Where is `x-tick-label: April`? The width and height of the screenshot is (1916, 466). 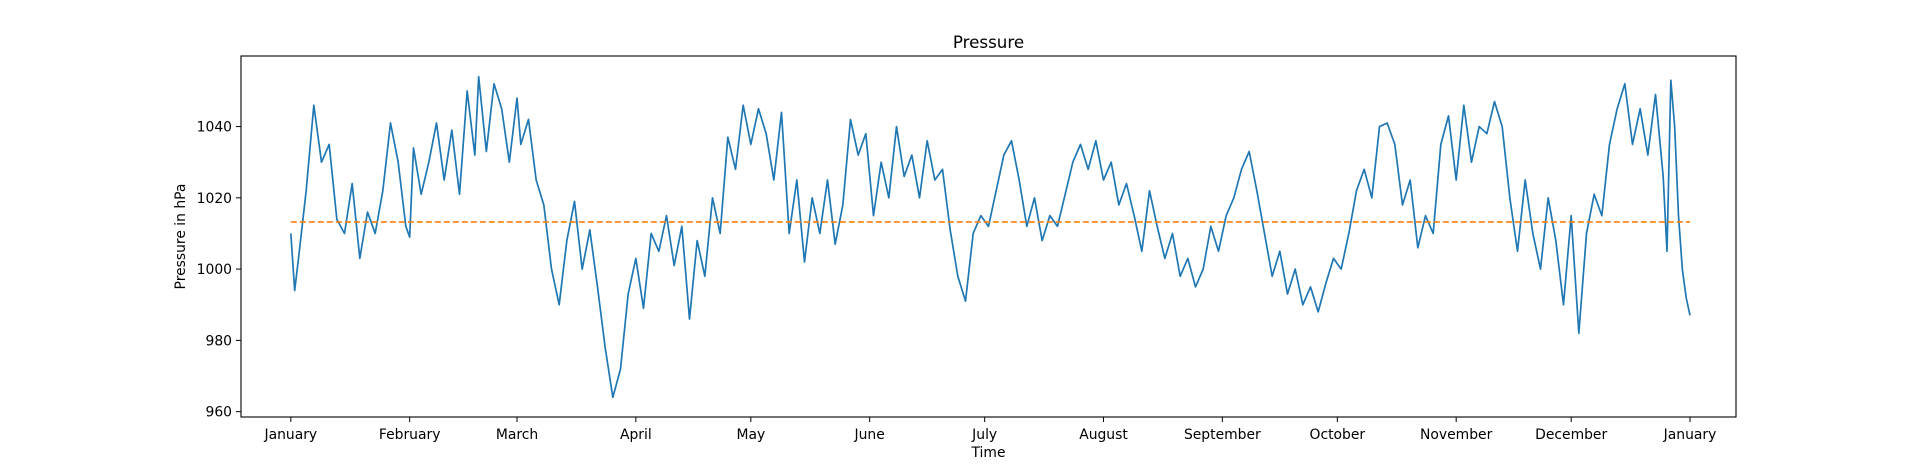 x-tick-label: April is located at coordinates (636, 435).